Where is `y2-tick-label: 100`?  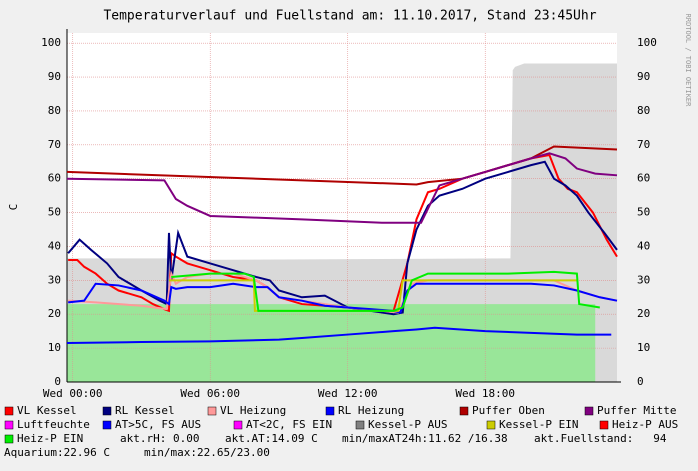 y2-tick-label: 100 is located at coordinates (647, 42).